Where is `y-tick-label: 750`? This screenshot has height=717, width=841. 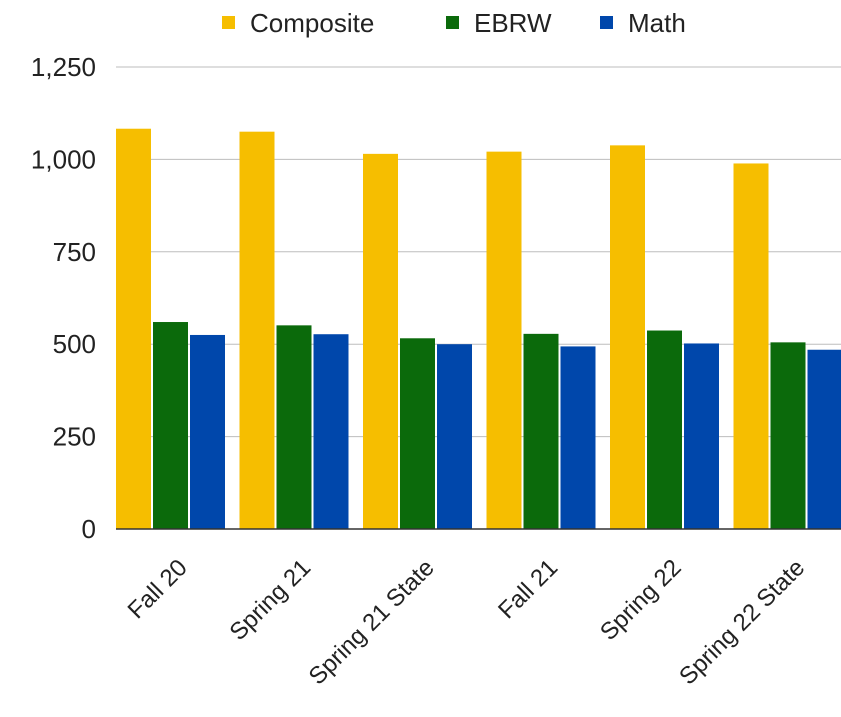
y-tick-label: 750 is located at coordinates (74, 252).